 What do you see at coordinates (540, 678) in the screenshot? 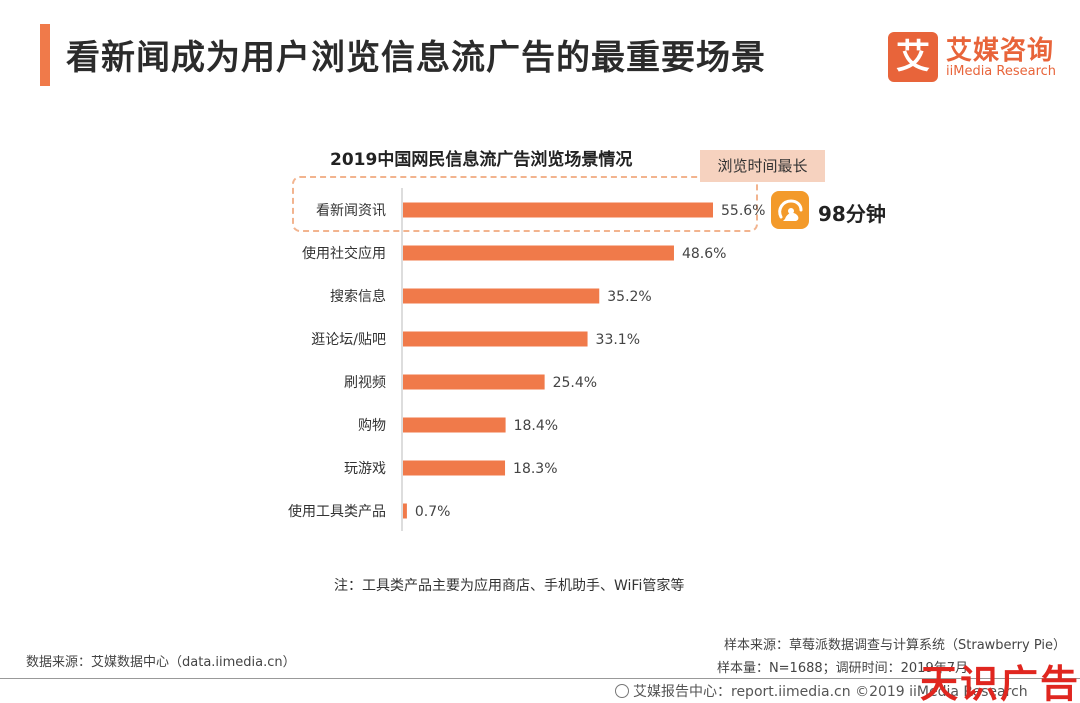
I see `footer-divider` at bounding box center [540, 678].